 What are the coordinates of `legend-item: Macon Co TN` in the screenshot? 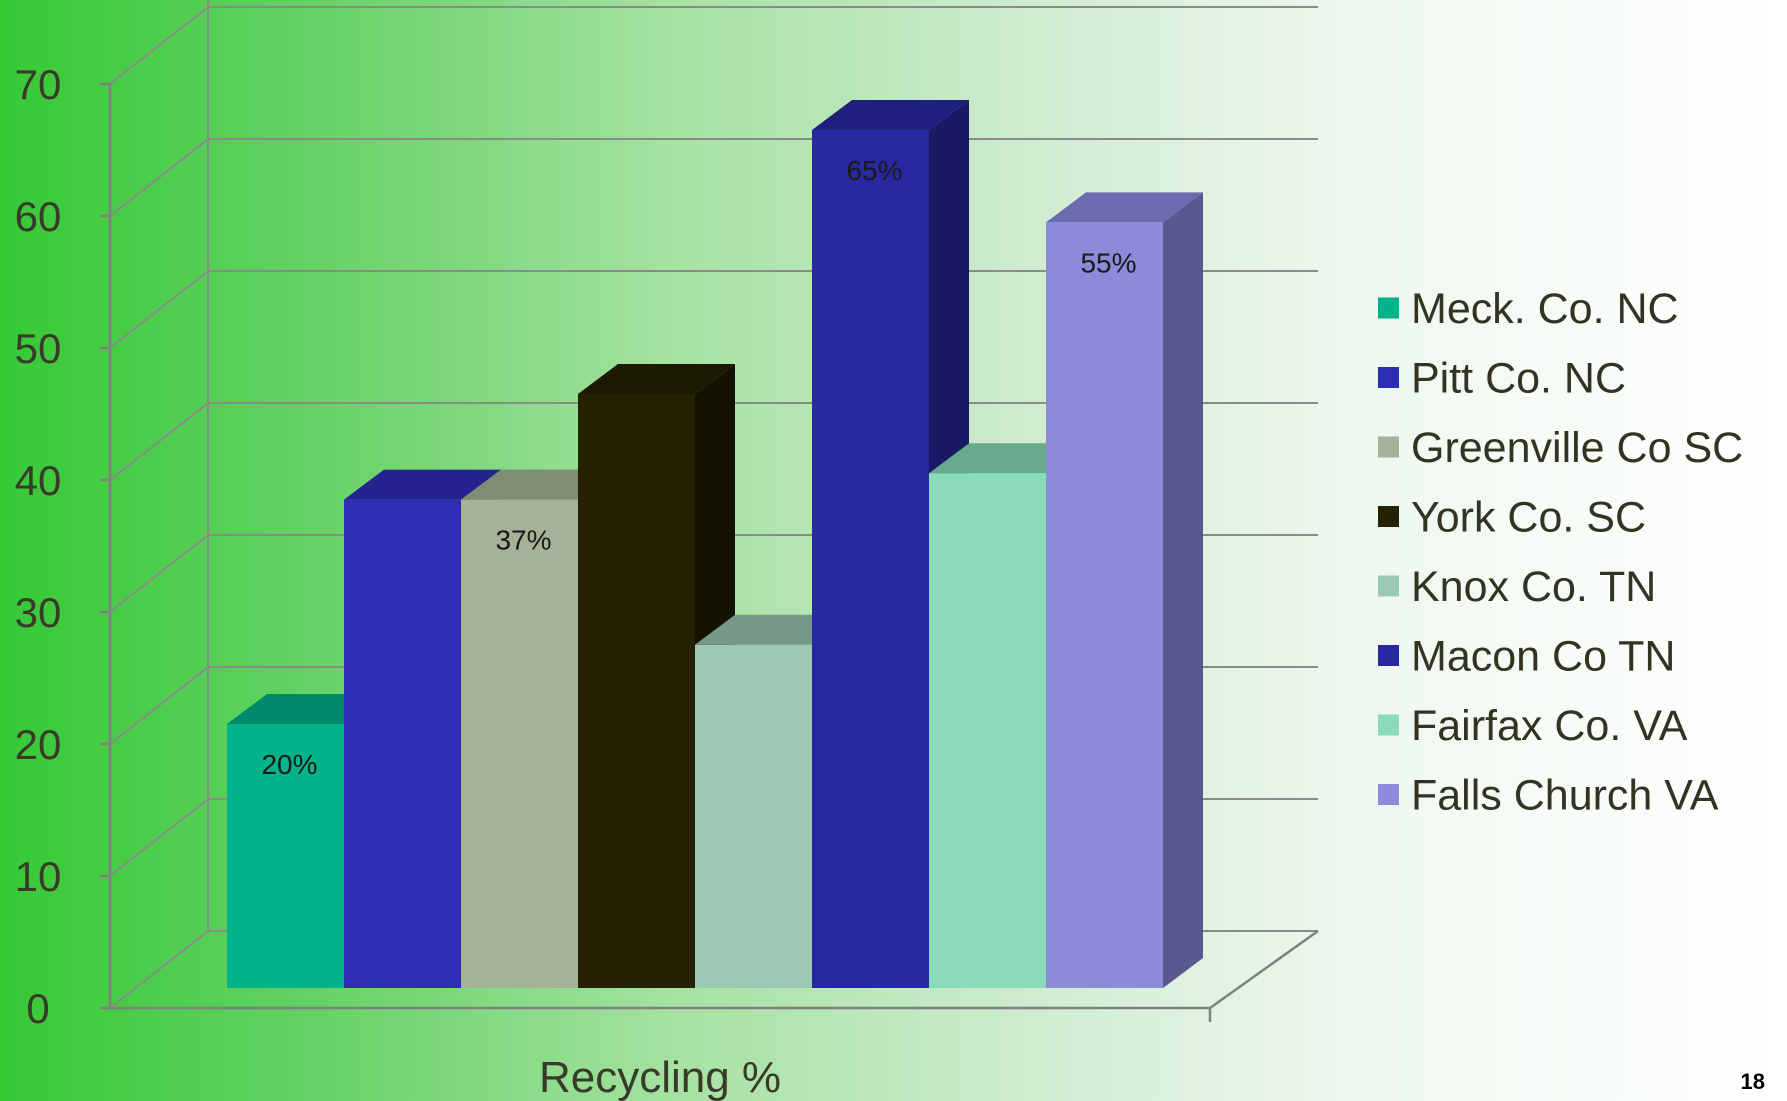 It's located at (1526, 657).